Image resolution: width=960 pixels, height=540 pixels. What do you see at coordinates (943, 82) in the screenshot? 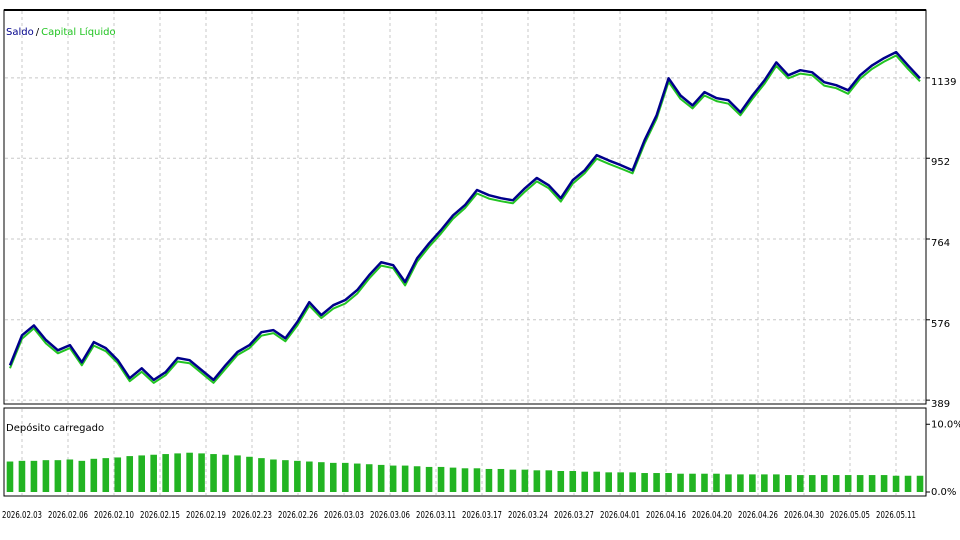
I see `y-tick-label: 1139` at bounding box center [943, 82].